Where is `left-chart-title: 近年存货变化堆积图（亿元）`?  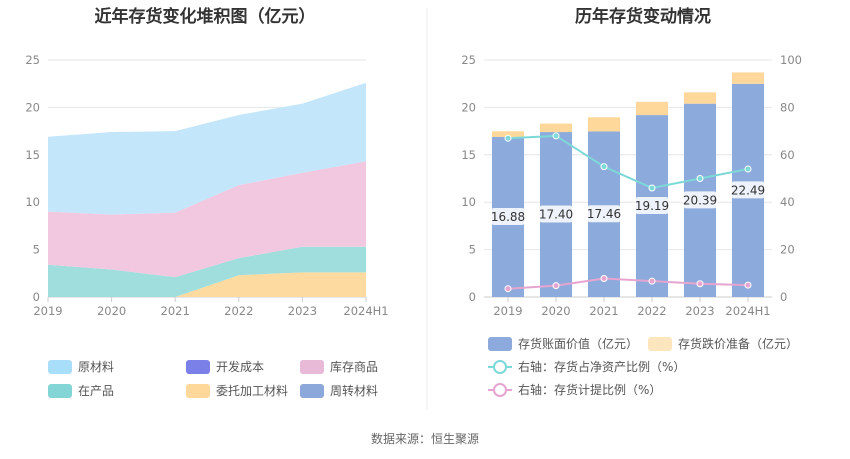 left-chart-title: 近年存货变化堆积图（亿元） is located at coordinates (205, 16).